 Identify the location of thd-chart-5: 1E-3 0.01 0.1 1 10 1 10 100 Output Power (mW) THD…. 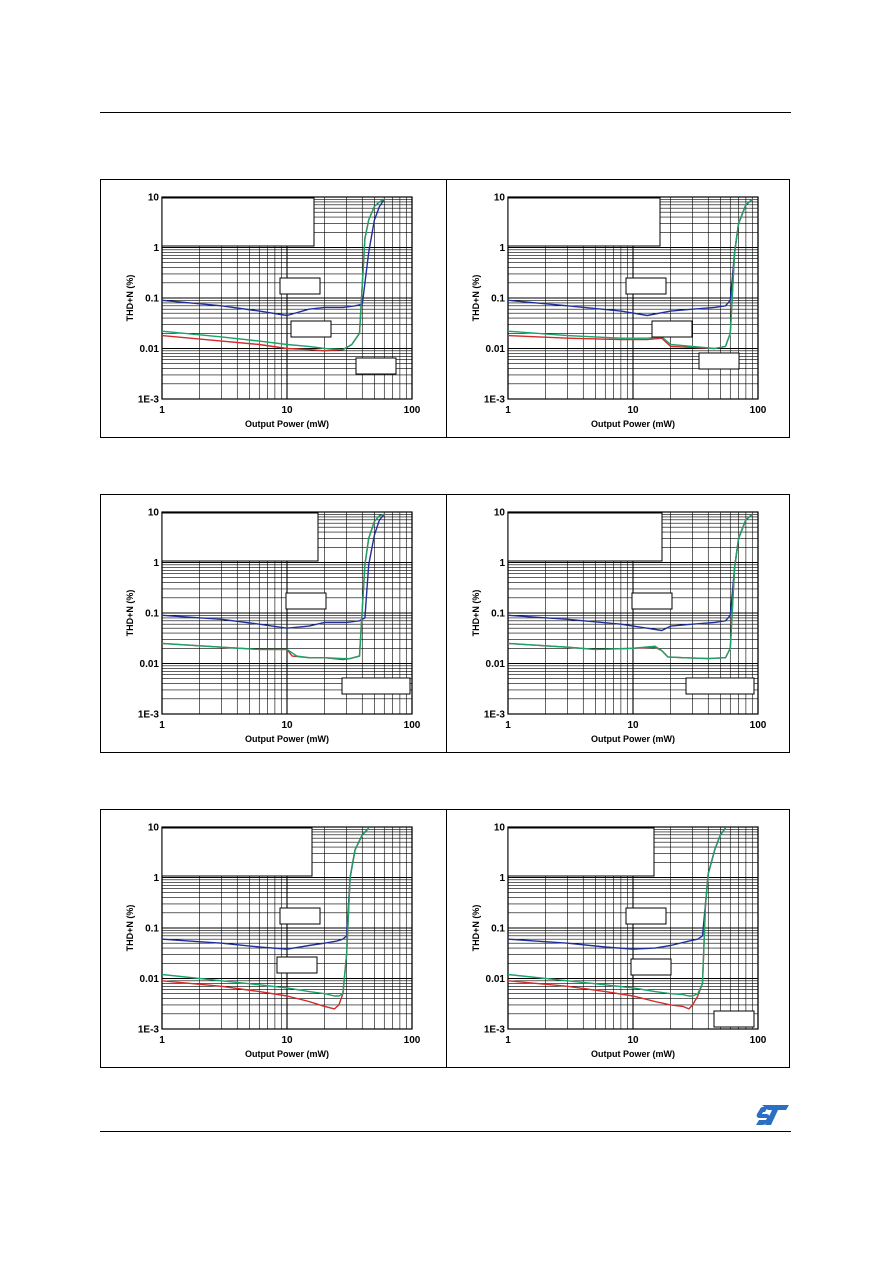
(272, 939).